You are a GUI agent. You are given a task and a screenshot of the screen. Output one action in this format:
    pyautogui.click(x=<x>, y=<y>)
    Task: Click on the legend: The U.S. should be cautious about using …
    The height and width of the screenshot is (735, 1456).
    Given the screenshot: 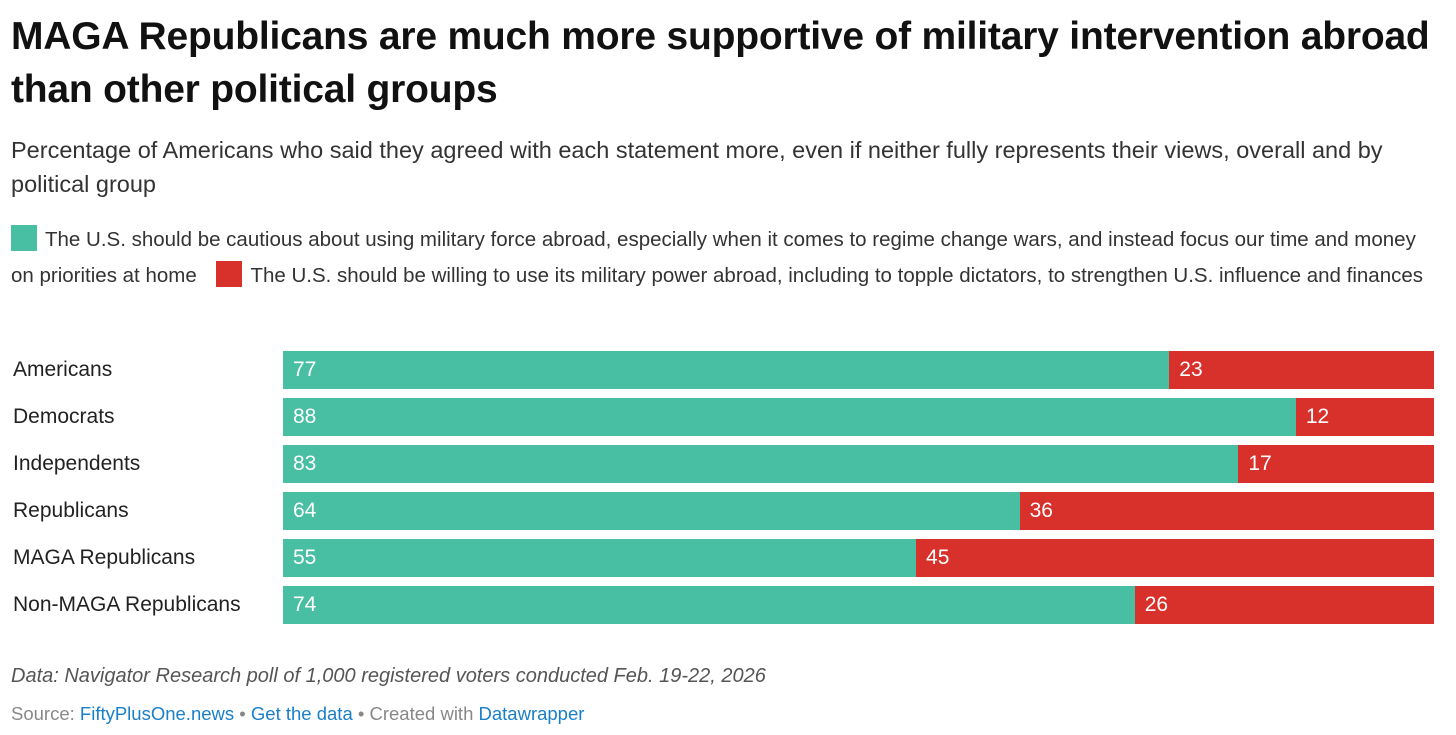 What is the action you would take?
    pyautogui.click(x=726, y=258)
    